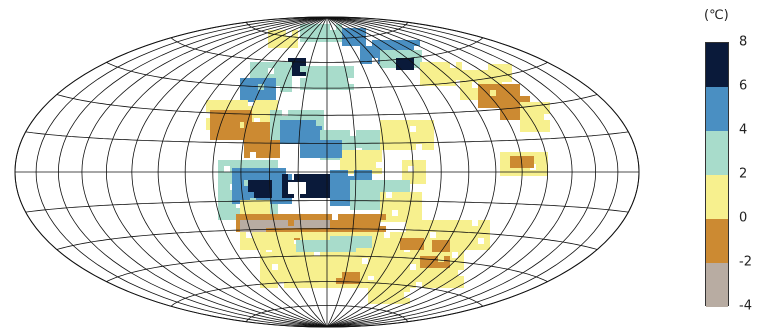  What do you see at coordinates (743, 174) in the screenshot?
I see `legend-tick-label: 2` at bounding box center [743, 174].